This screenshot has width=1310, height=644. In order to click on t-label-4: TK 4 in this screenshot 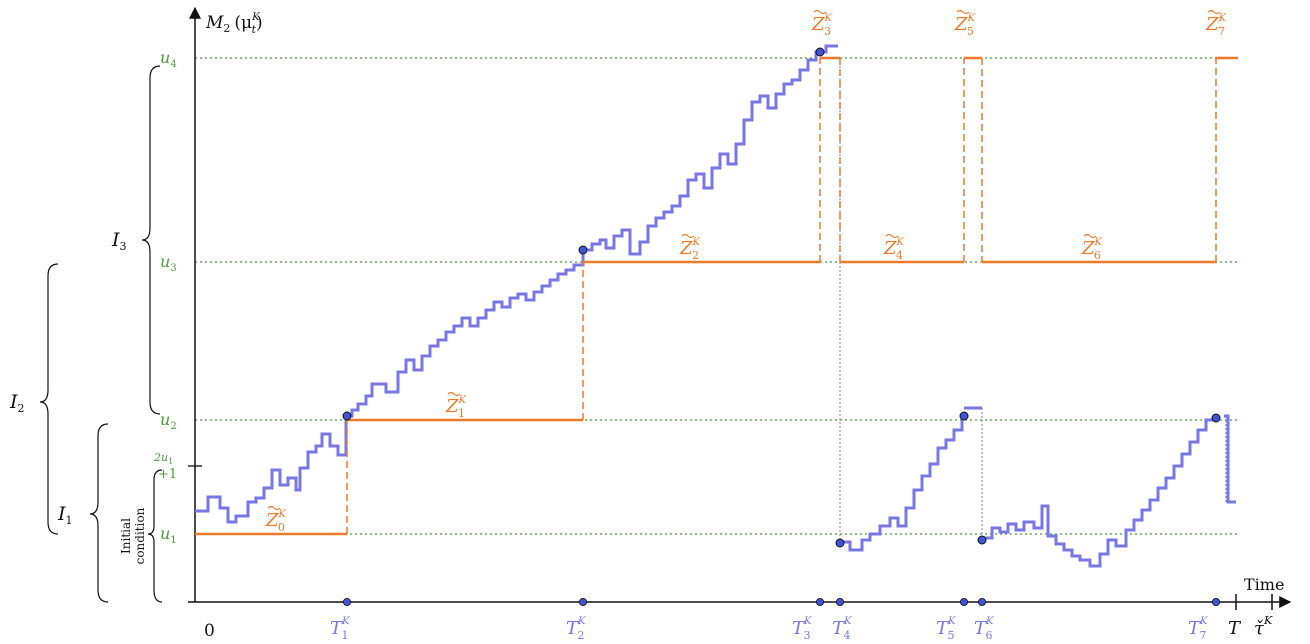, I will do `click(842, 629)`.